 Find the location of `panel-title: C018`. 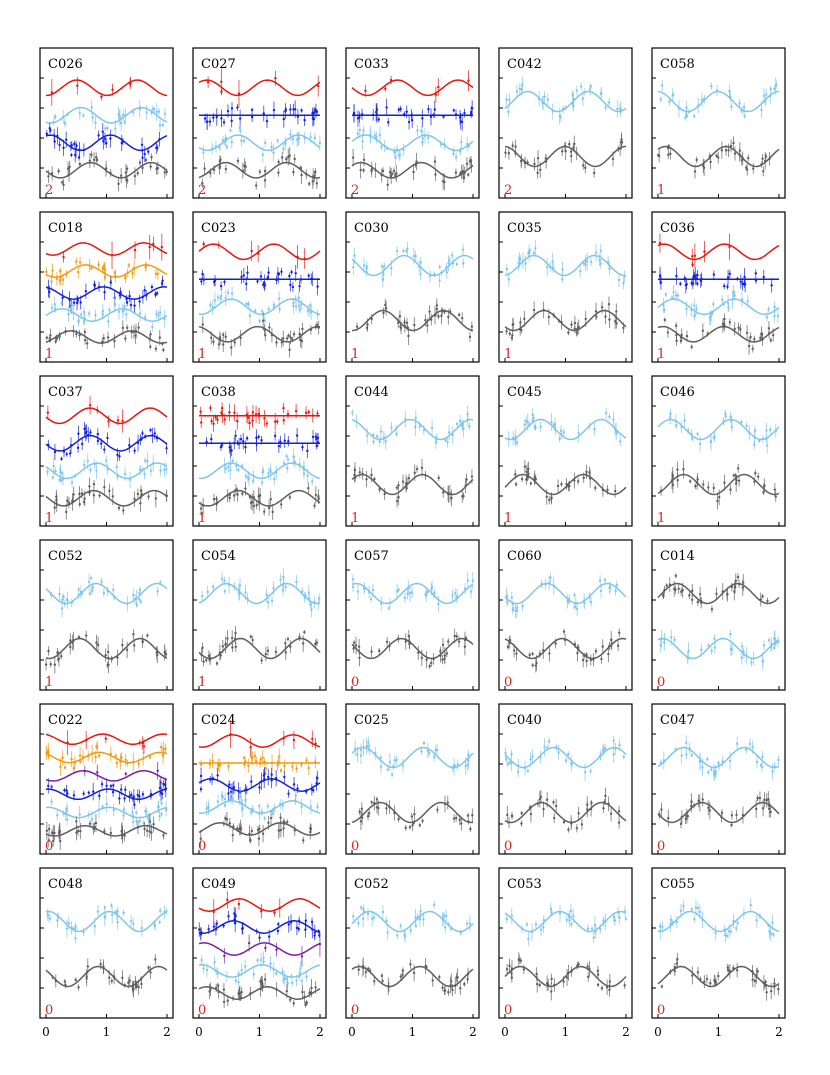

panel-title: C018 is located at coordinates (65, 228).